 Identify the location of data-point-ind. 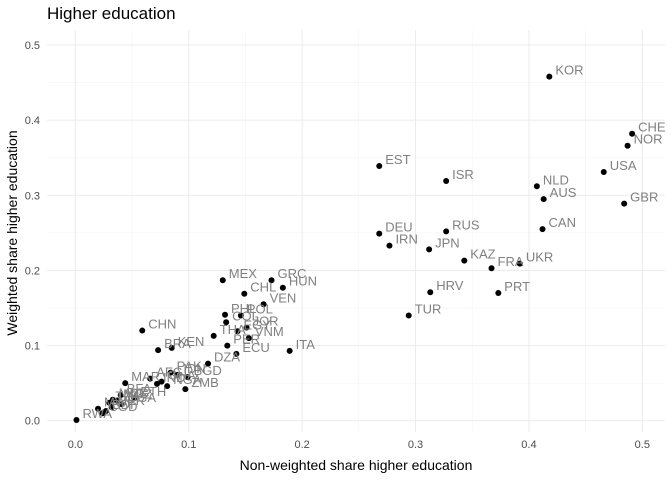
(156, 383).